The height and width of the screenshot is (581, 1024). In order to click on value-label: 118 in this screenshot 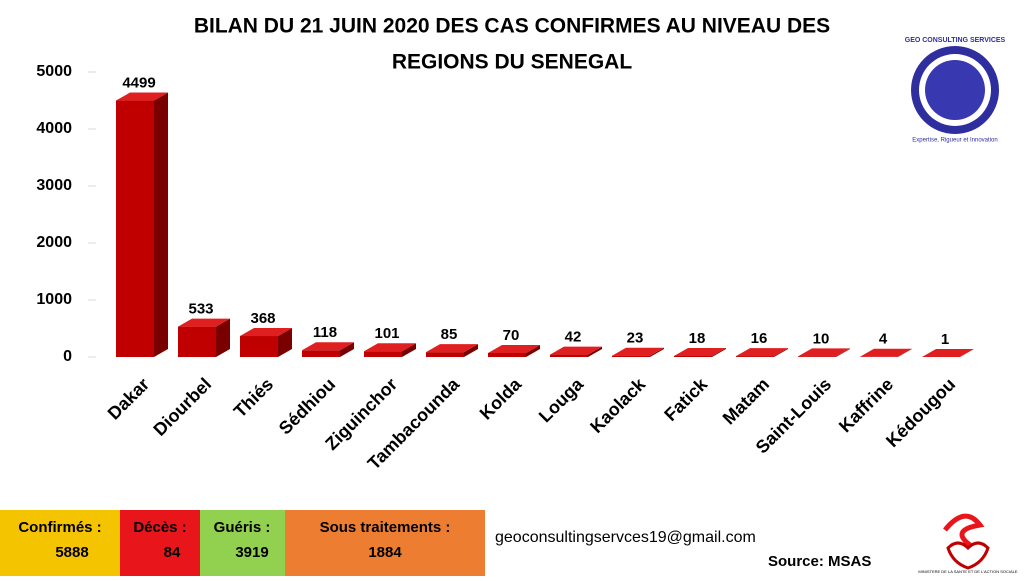, I will do `click(325, 332)`.